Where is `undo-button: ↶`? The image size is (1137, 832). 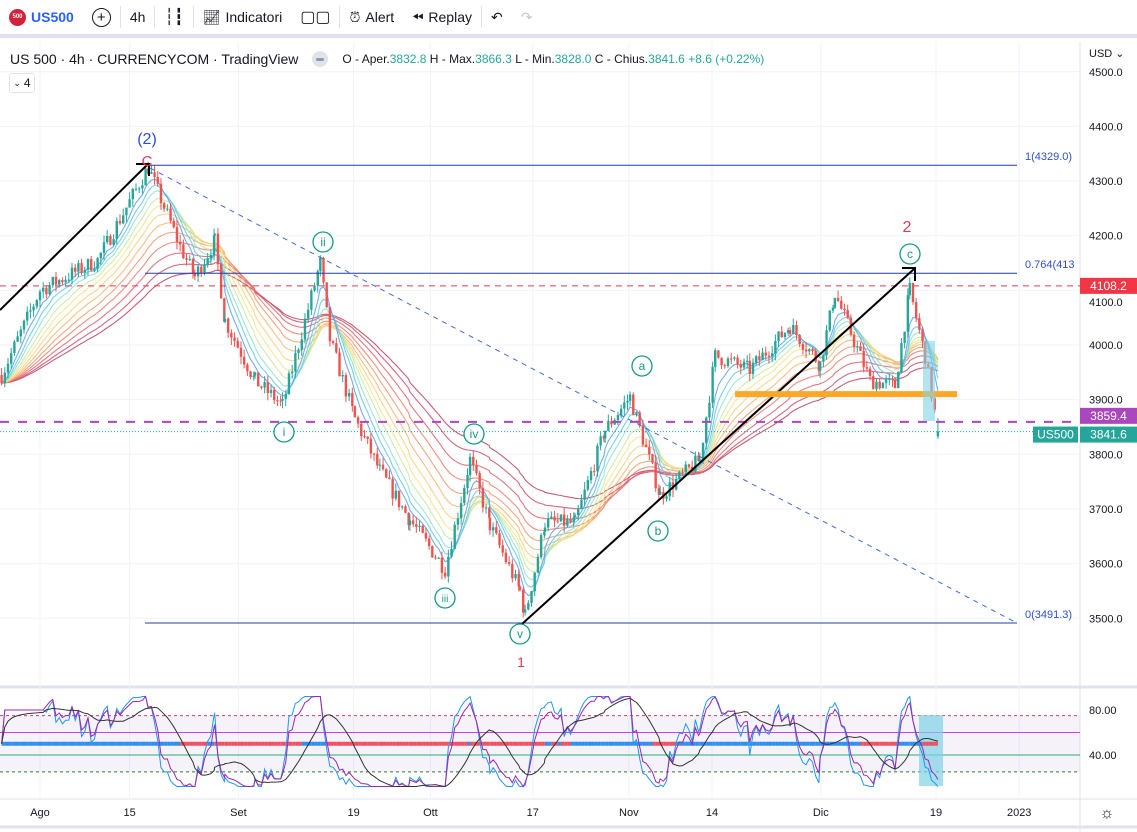 undo-button: ↶ is located at coordinates (497, 18).